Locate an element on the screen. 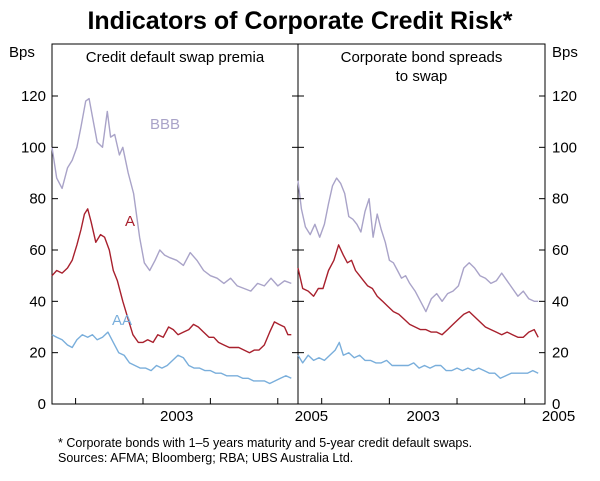 The height and width of the screenshot is (481, 600). y-tick-label-right: 0 is located at coordinates (556, 404).